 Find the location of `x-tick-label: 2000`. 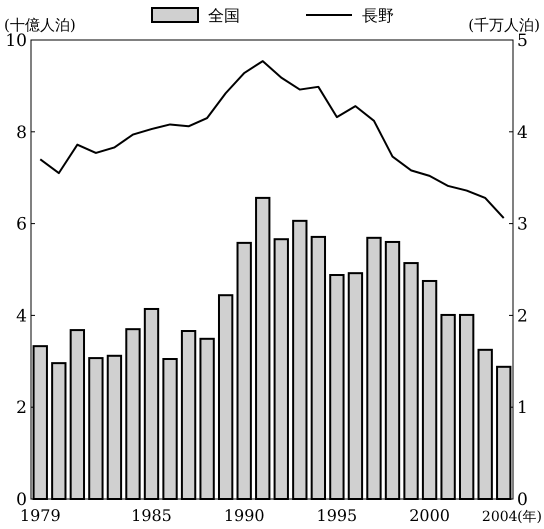

x-tick-label: 2000 is located at coordinates (429, 515).